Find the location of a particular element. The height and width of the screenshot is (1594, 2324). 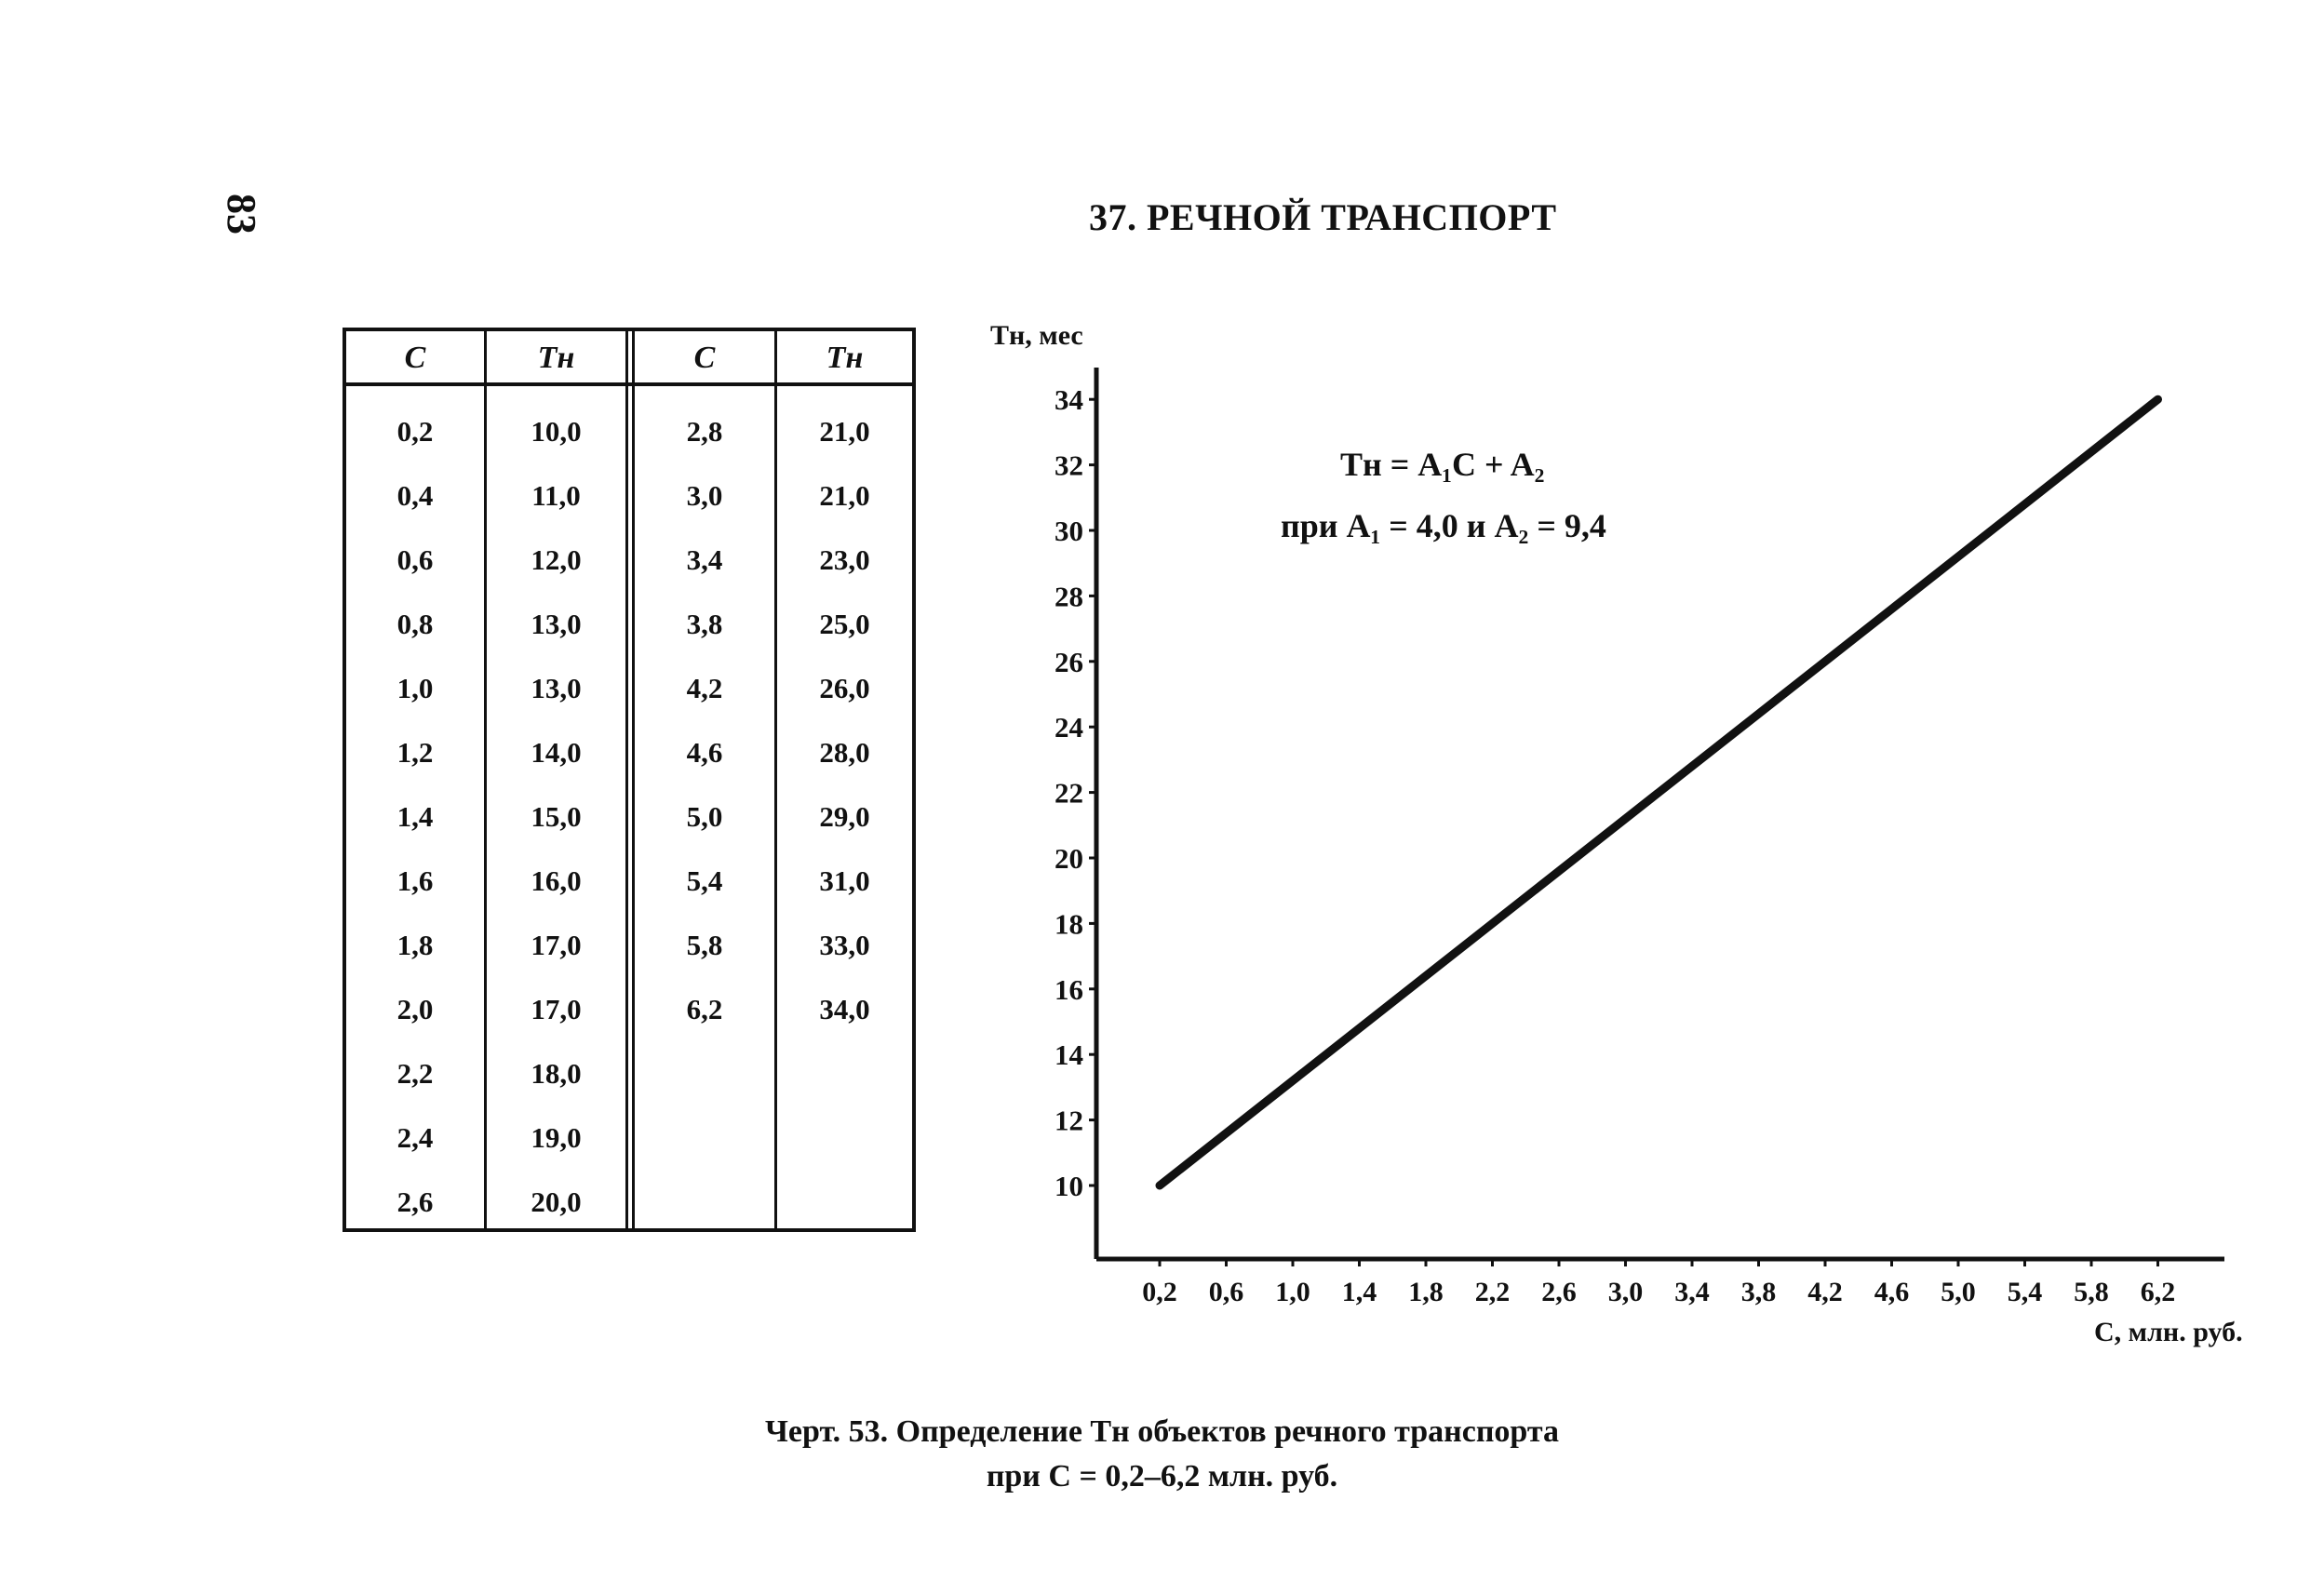

table-cell-c: 2,8 is located at coordinates (704, 432).